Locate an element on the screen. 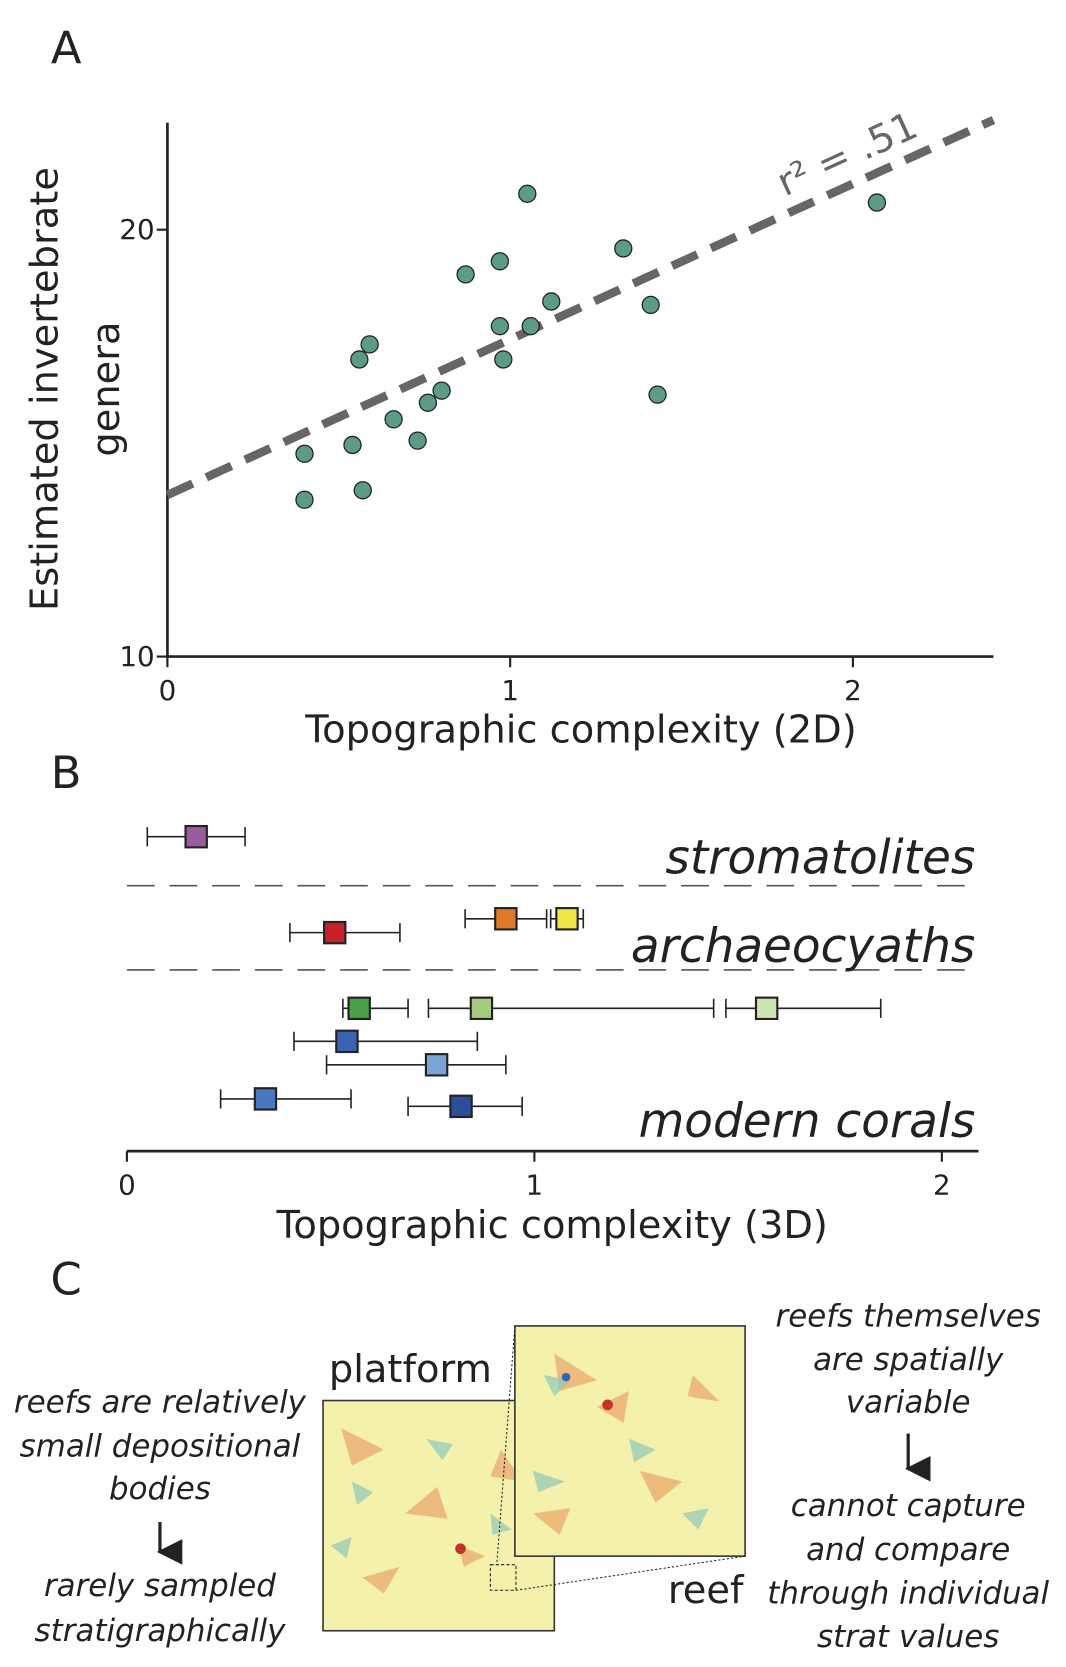  y-tick-label: 20 is located at coordinates (136, 229).